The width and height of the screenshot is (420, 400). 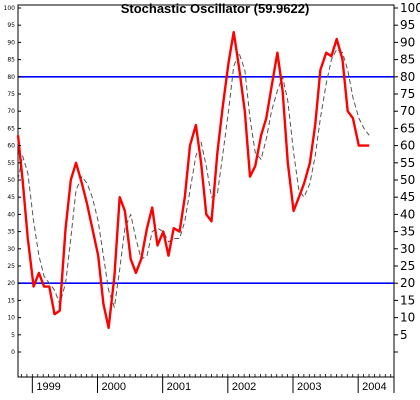 What do you see at coordinates (11, 249) in the screenshot?
I see `y-tick-label-left: 30` at bounding box center [11, 249].